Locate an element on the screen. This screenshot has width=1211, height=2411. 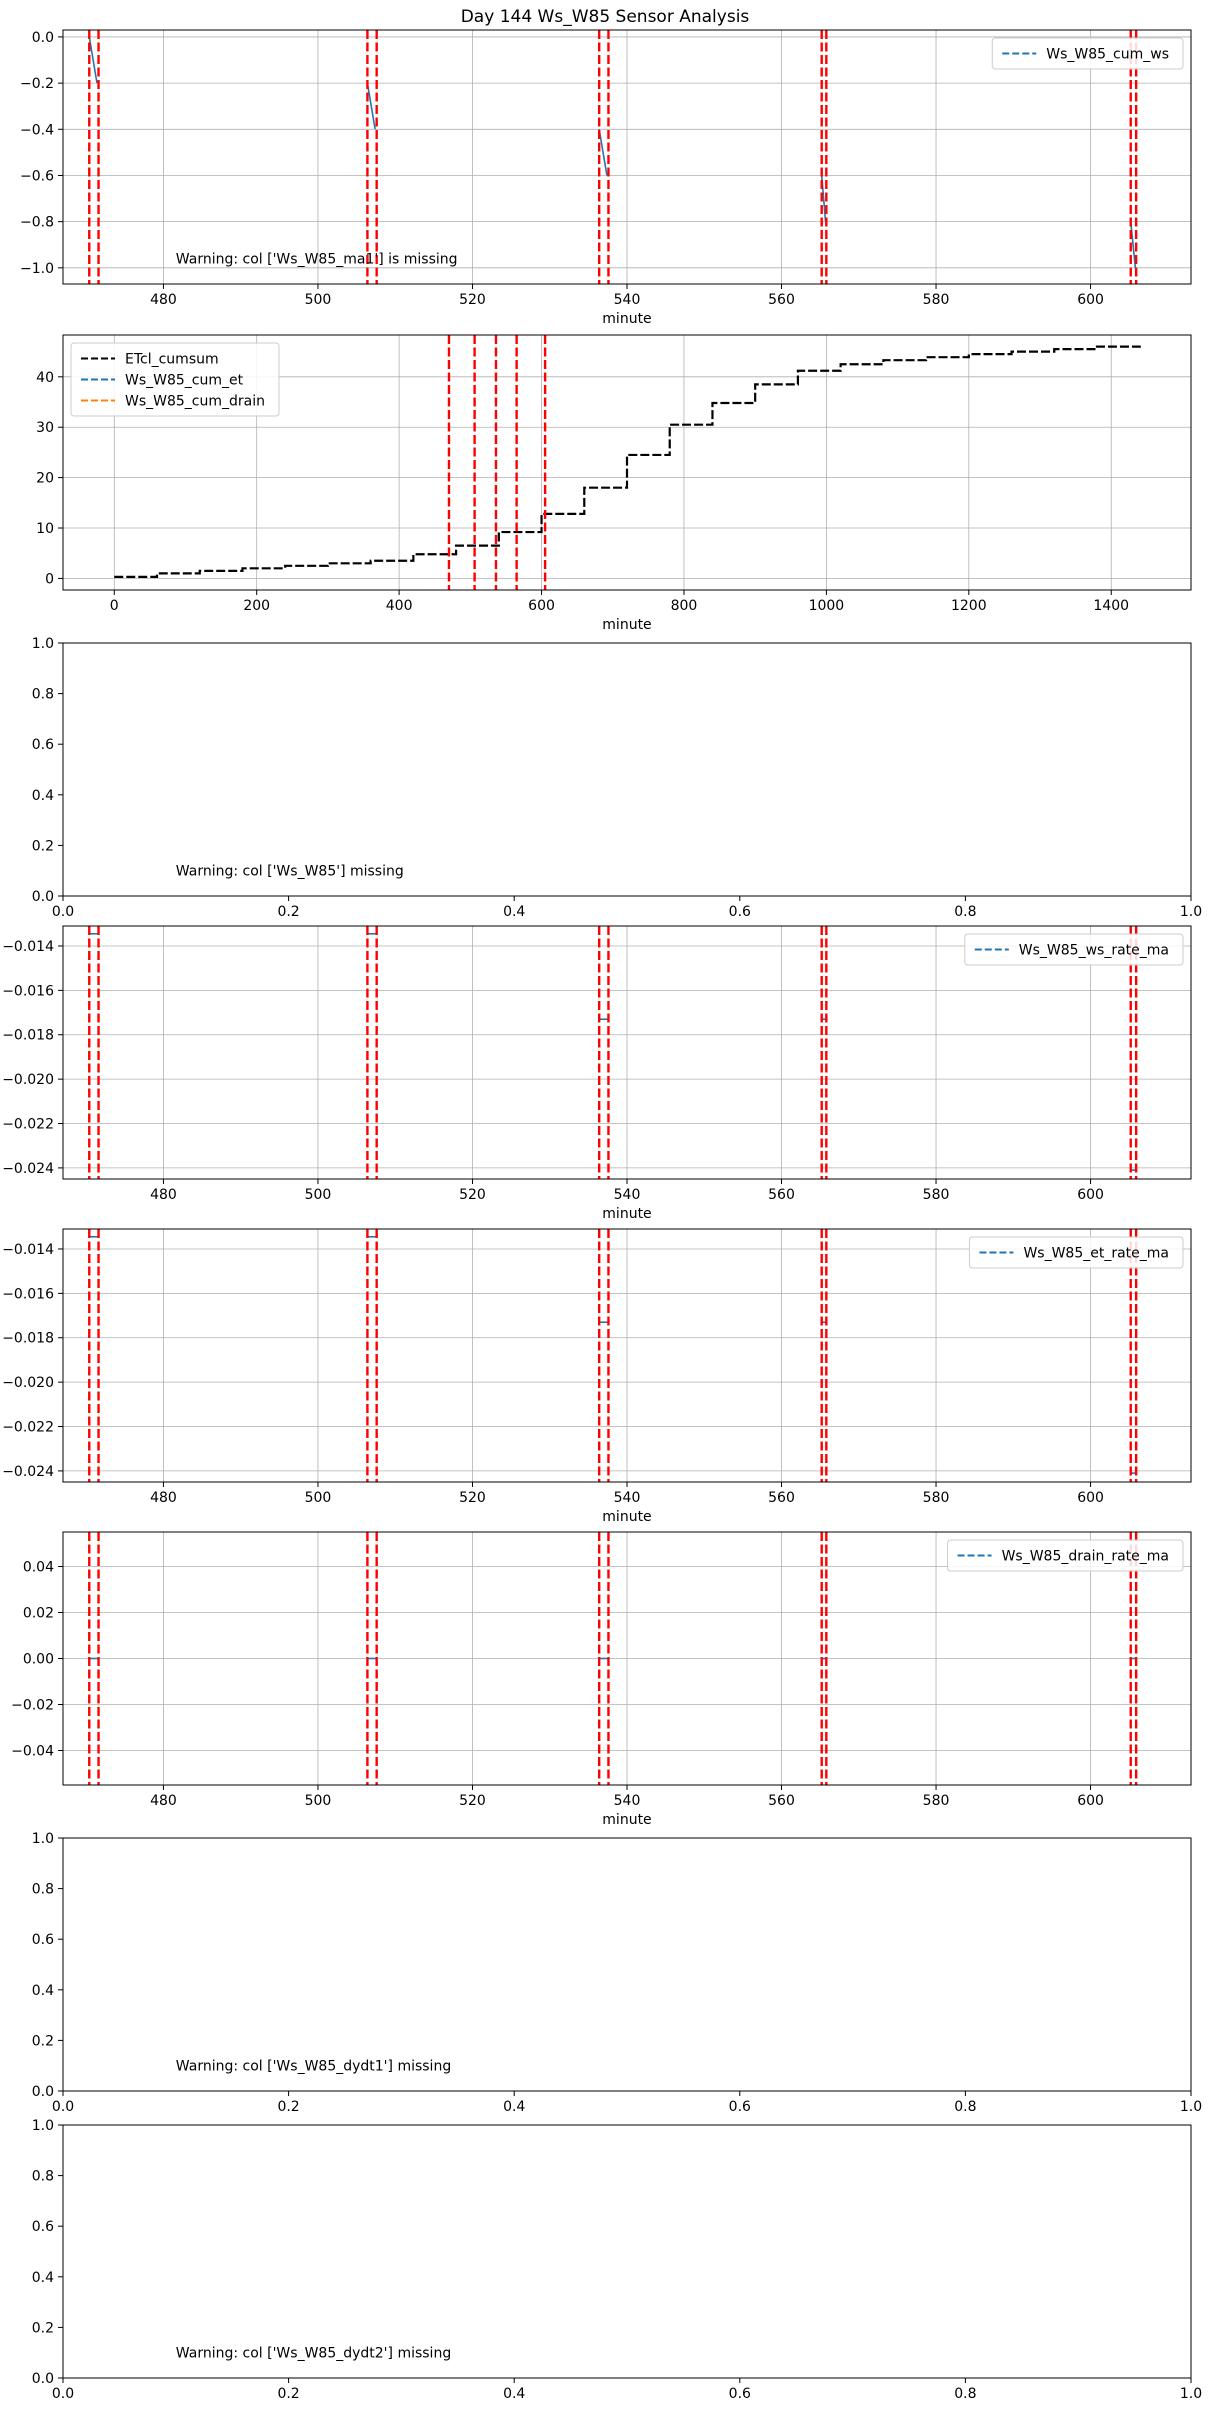
legend: Ws_W85_ws_rate_ma is located at coordinates (1074, 949).